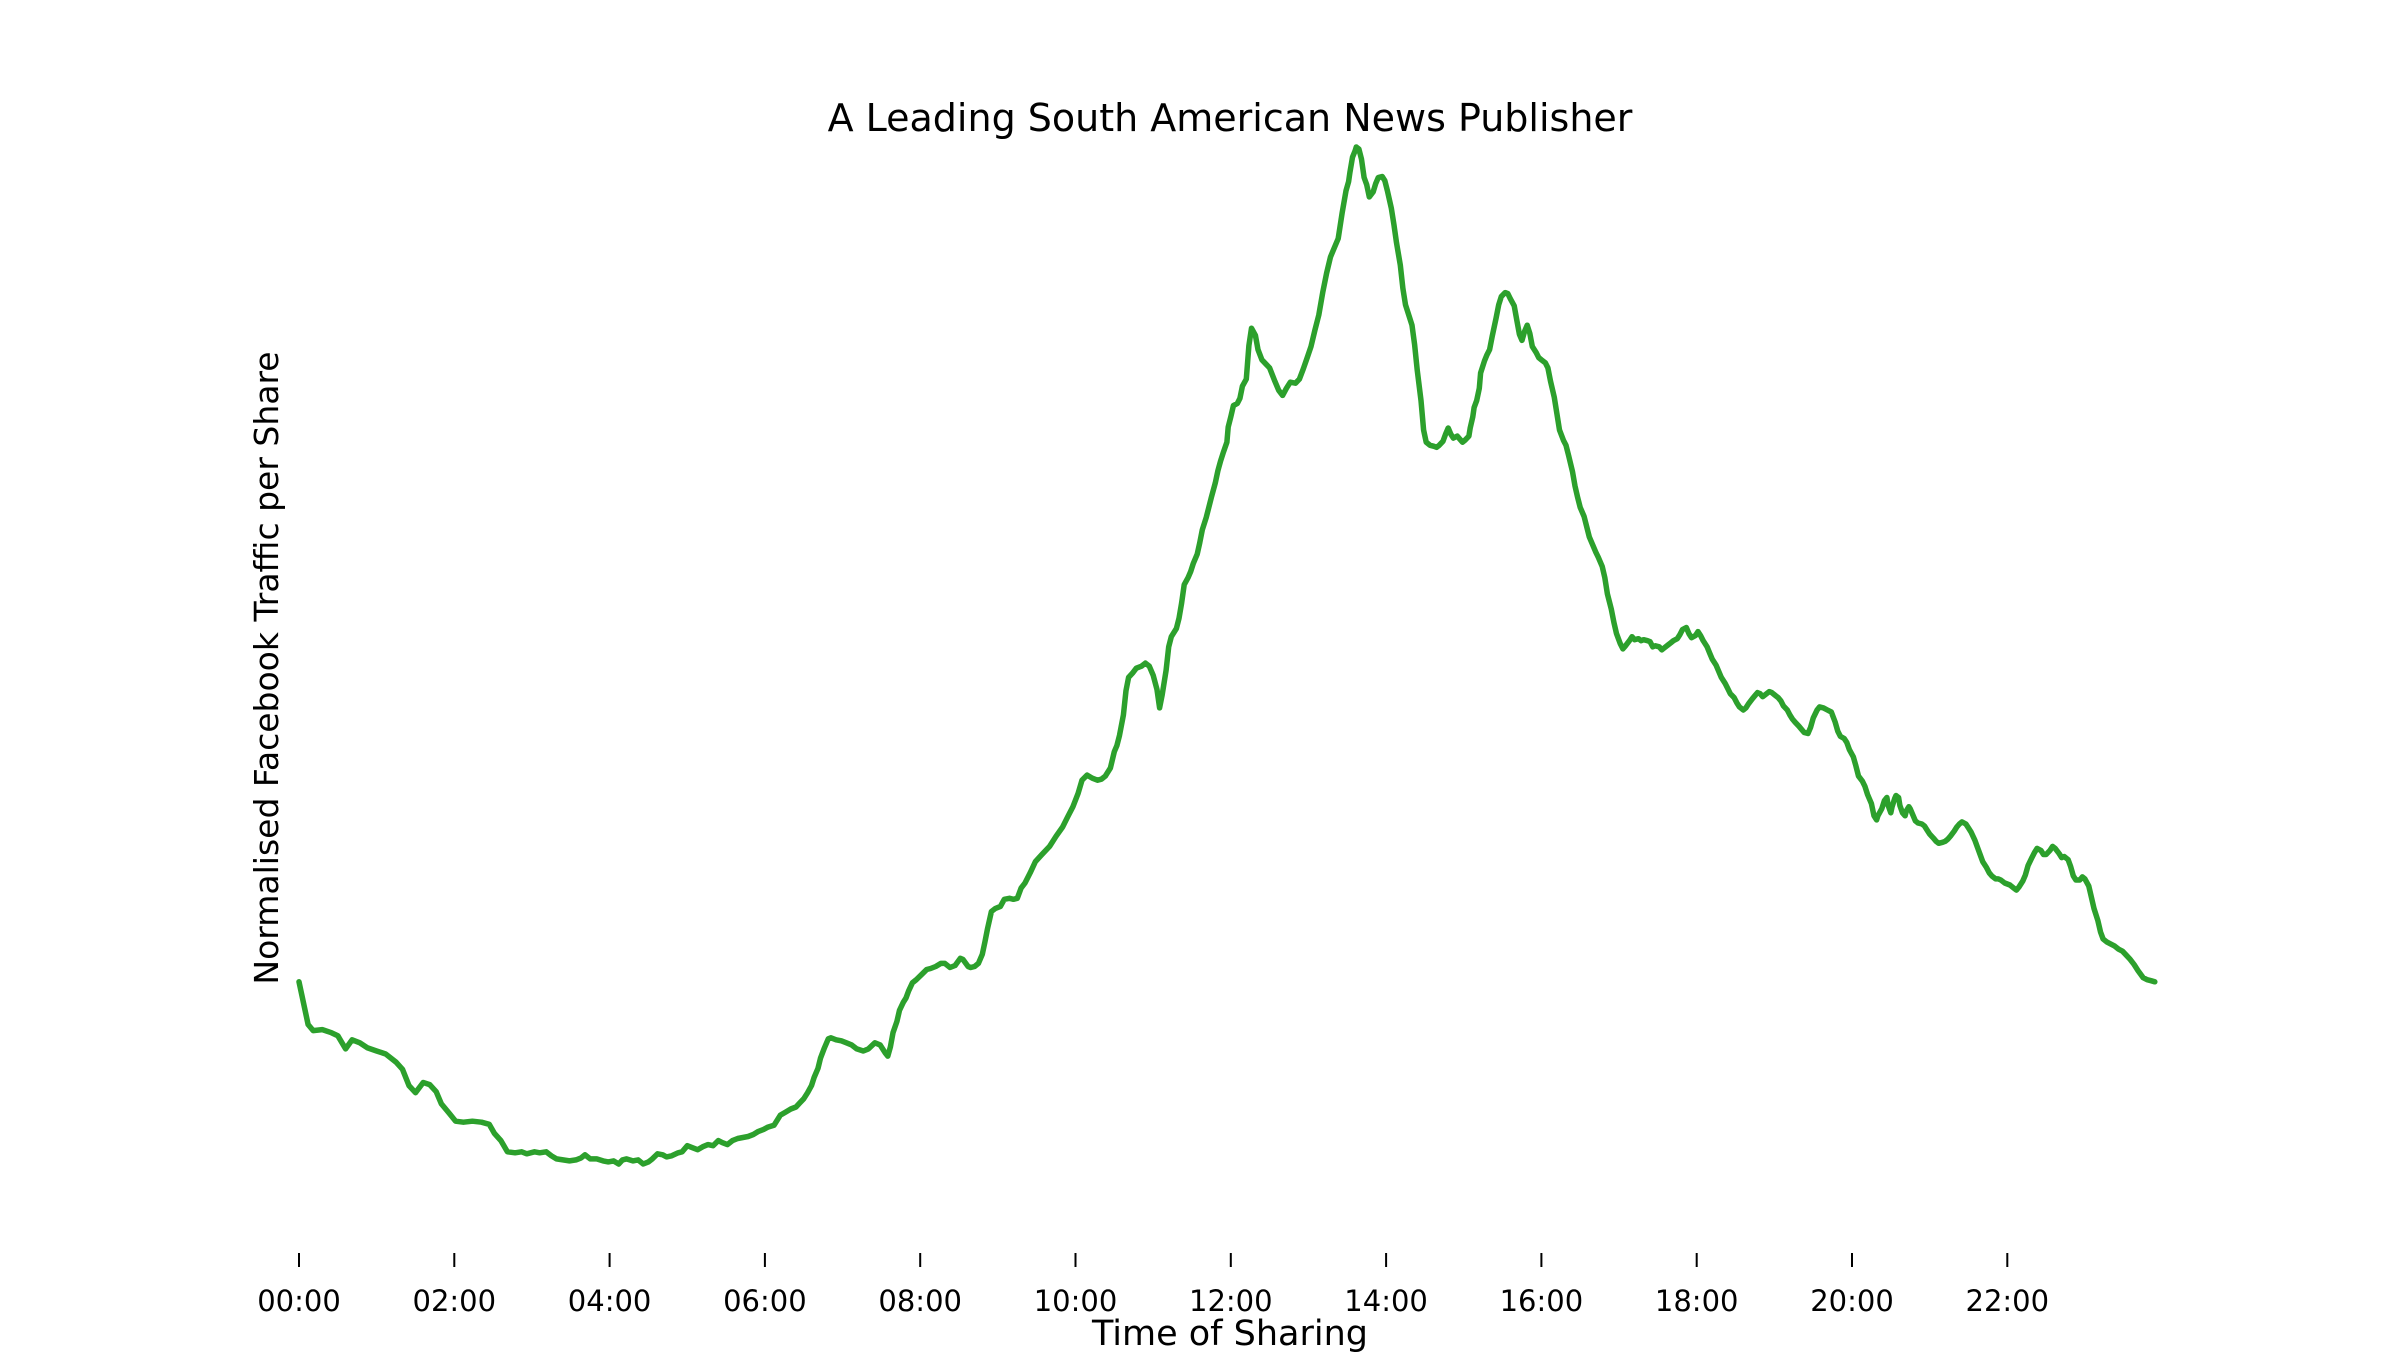 This screenshot has width=2400, height=1353. I want to click on x-tick-label: 18:00, so click(1697, 1301).